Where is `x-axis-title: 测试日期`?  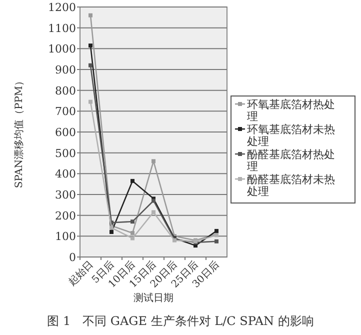 x-axis-title: 测试日期 is located at coordinates (154, 298).